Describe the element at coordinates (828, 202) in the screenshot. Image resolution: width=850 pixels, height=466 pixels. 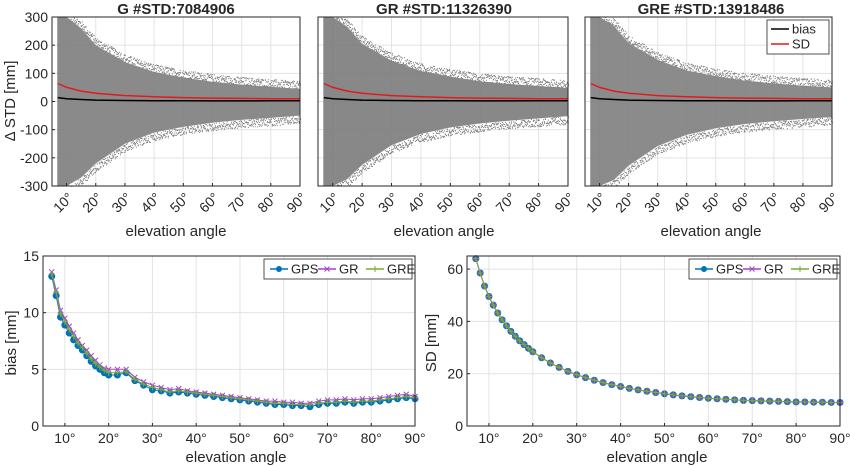
I see `x-tick-label: 90°` at that location.